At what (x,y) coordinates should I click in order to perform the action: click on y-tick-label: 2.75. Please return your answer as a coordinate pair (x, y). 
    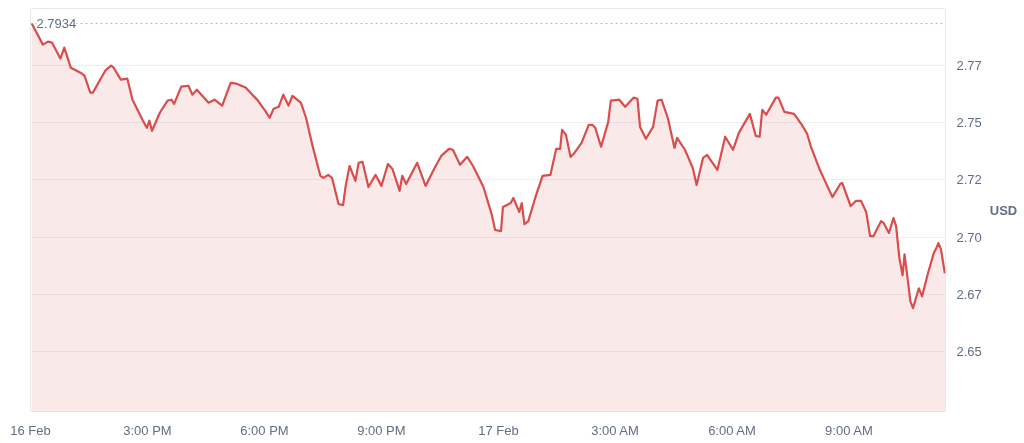
    Looking at the image, I should click on (969, 123).